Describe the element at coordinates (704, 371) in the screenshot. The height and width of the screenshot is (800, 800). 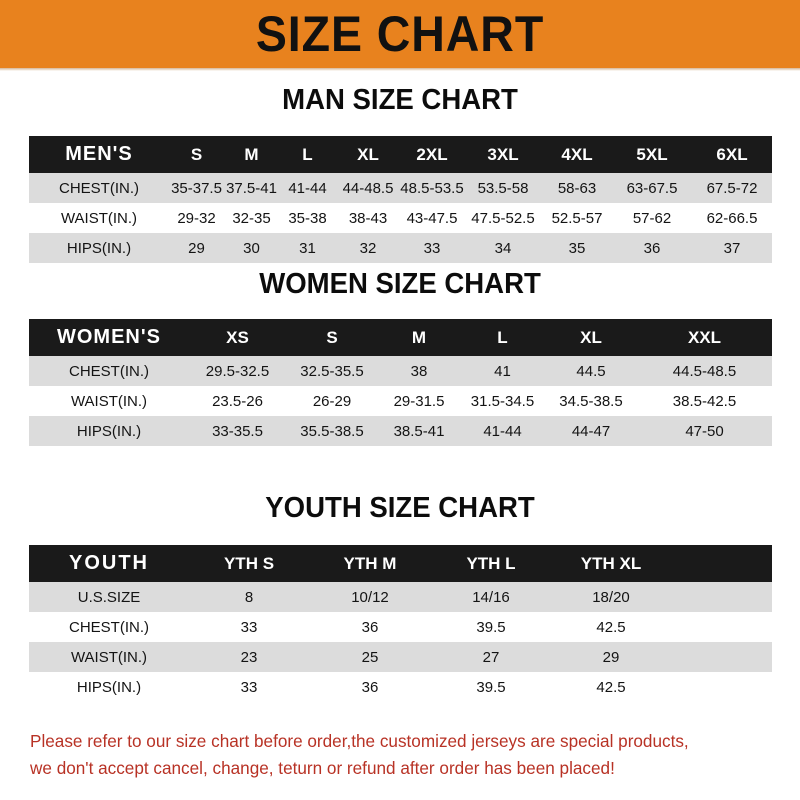
I see `table-cell: 44.5-48.5` at that location.